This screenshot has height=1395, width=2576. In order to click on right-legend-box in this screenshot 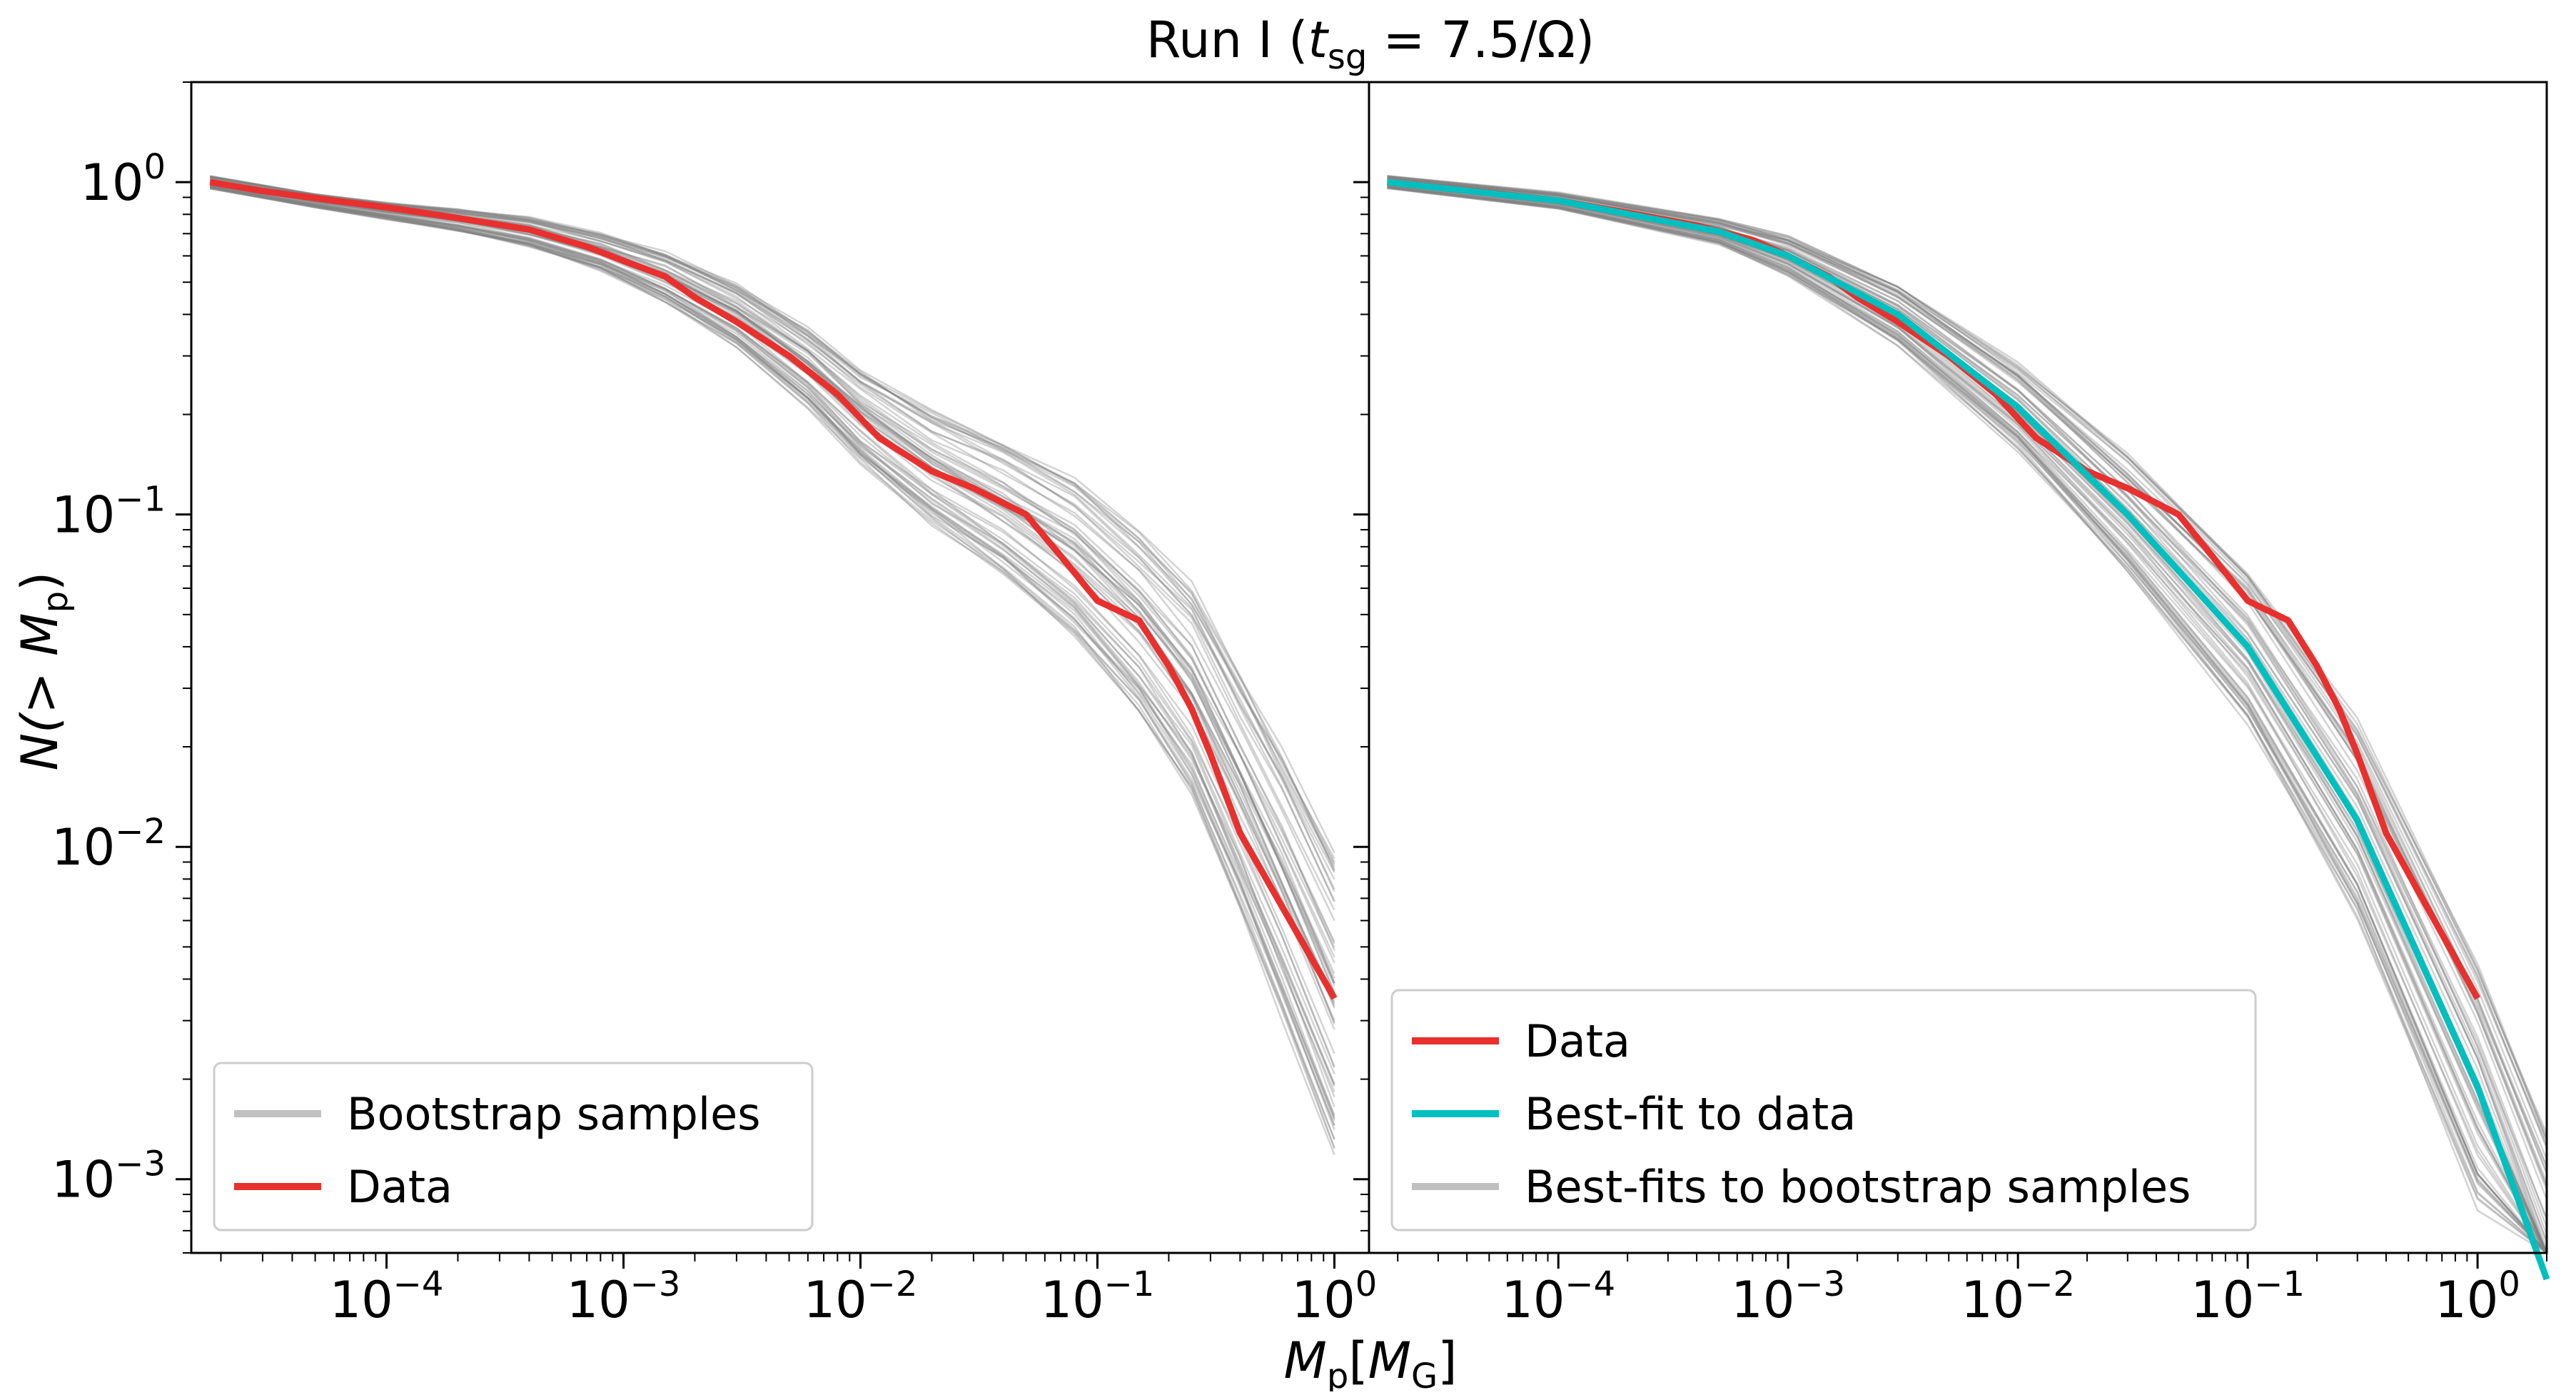, I will do `click(1823, 1111)`.